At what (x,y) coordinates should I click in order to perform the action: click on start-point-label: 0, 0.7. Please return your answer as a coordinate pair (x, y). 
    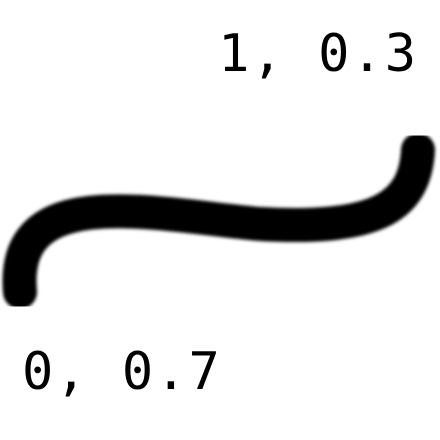
    Looking at the image, I should click on (122, 372).